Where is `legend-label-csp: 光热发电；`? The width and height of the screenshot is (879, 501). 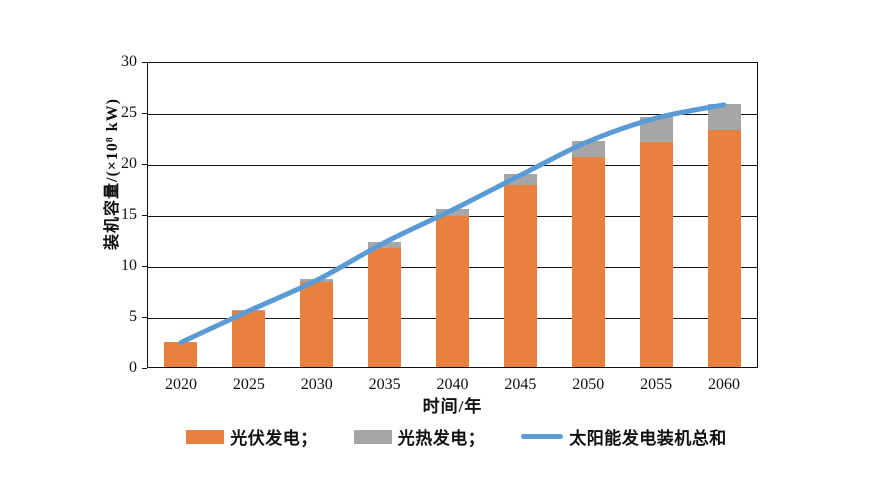
legend-label-csp: 光热发电； is located at coordinates (441, 438).